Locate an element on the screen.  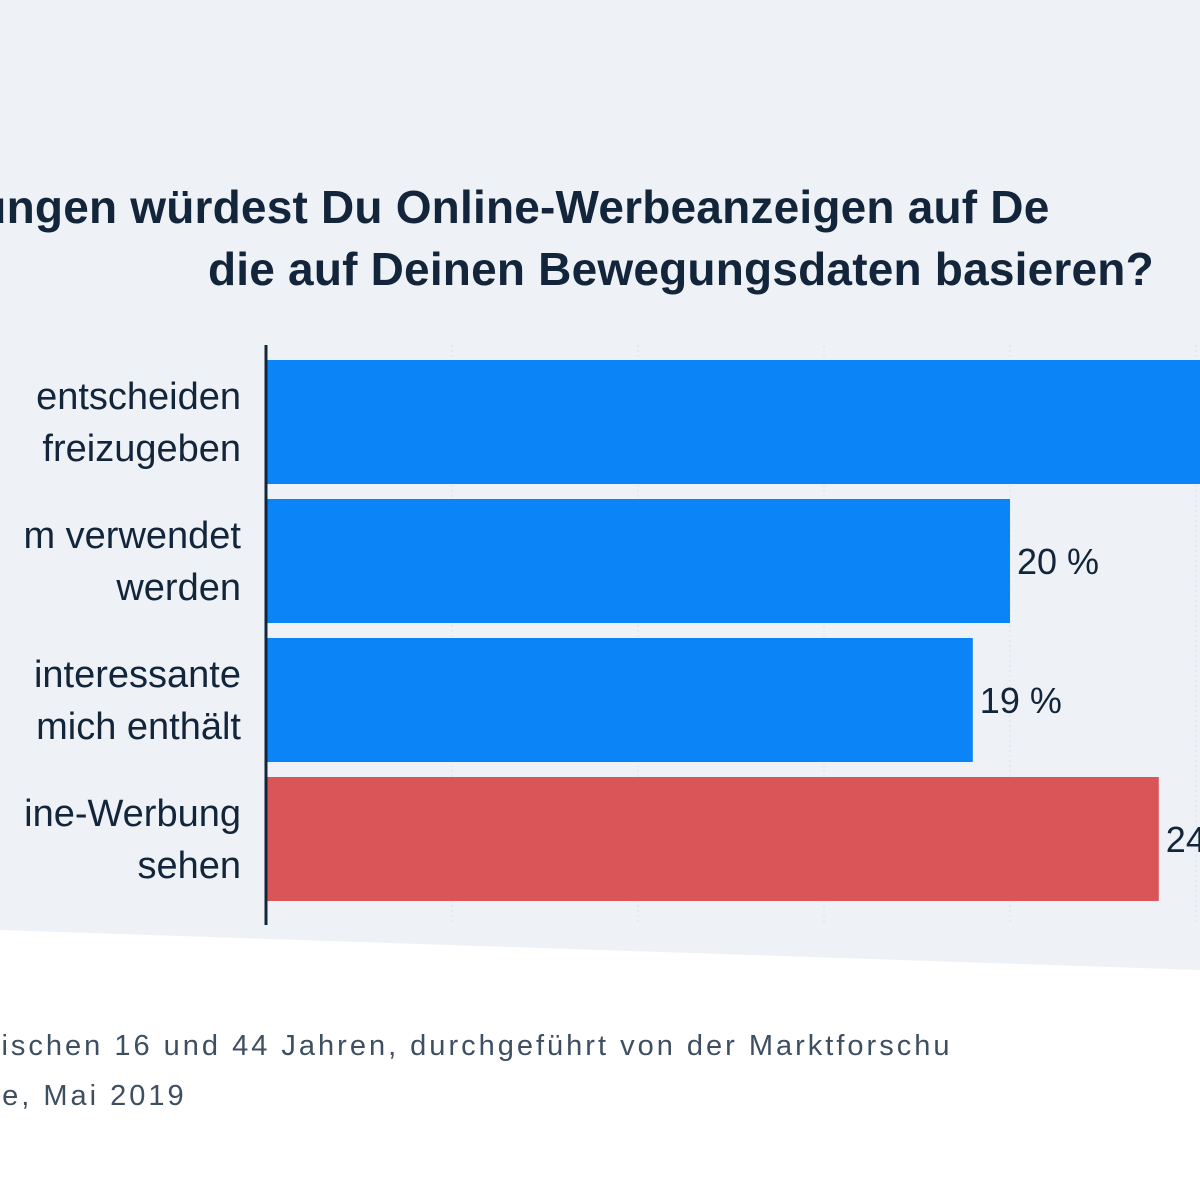
category-label: werden is located at coordinates (178, 588).